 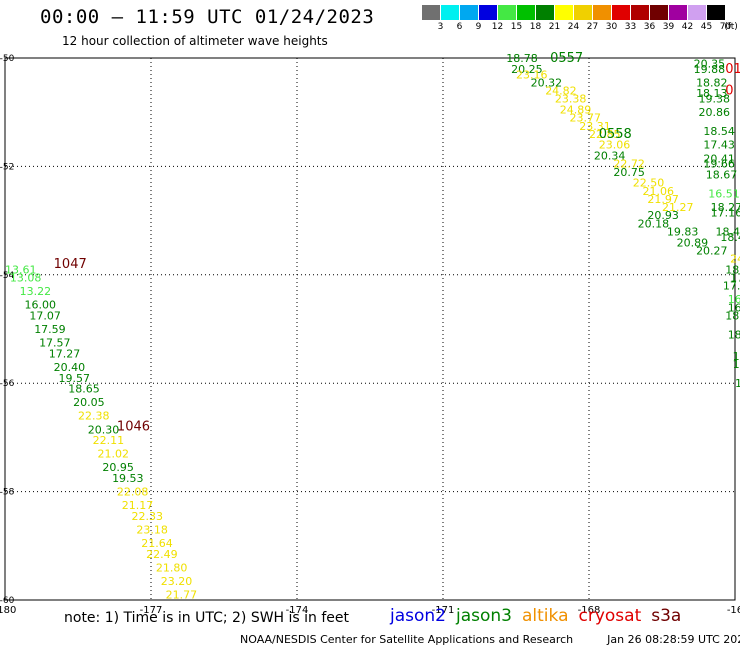 I want to click on wave-height-label: 20.41, so click(x=719, y=158).